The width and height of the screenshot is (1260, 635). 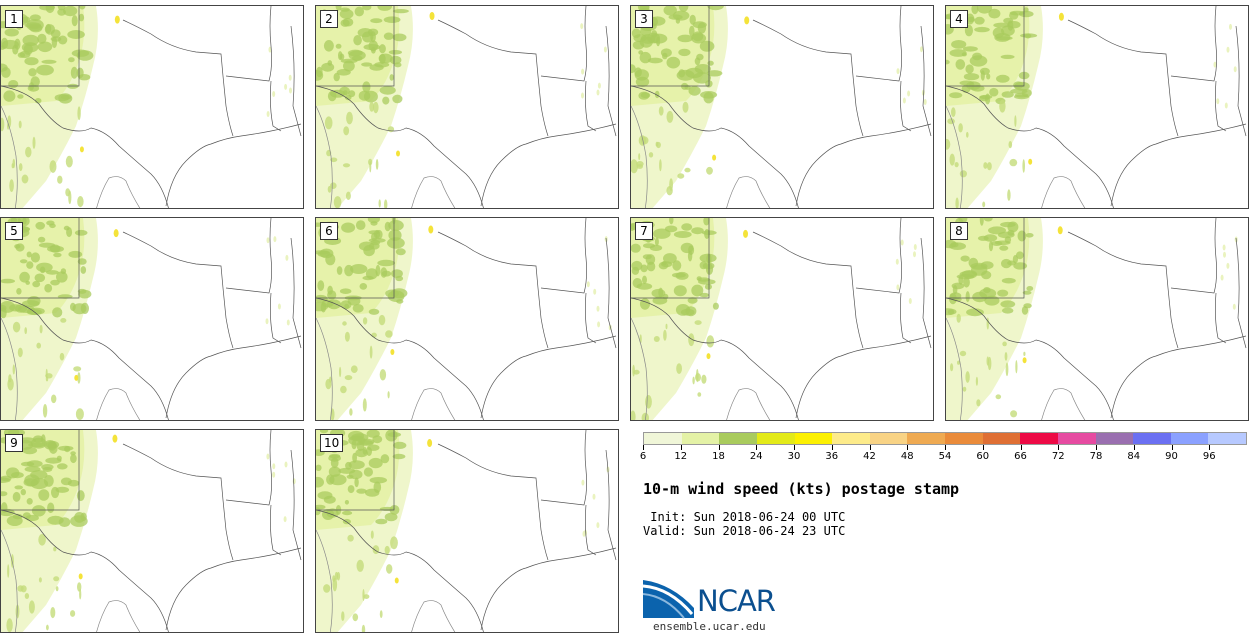 I want to click on stamp-panel-10: 10, so click(x=467, y=531).